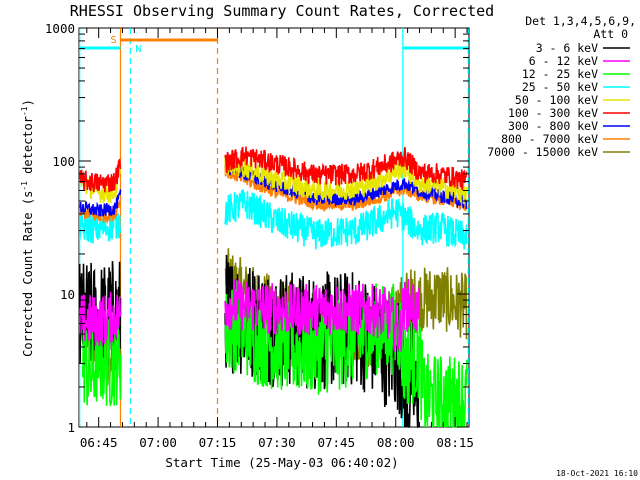  I want to click on x-tick-label: 08:00, so click(396, 442).